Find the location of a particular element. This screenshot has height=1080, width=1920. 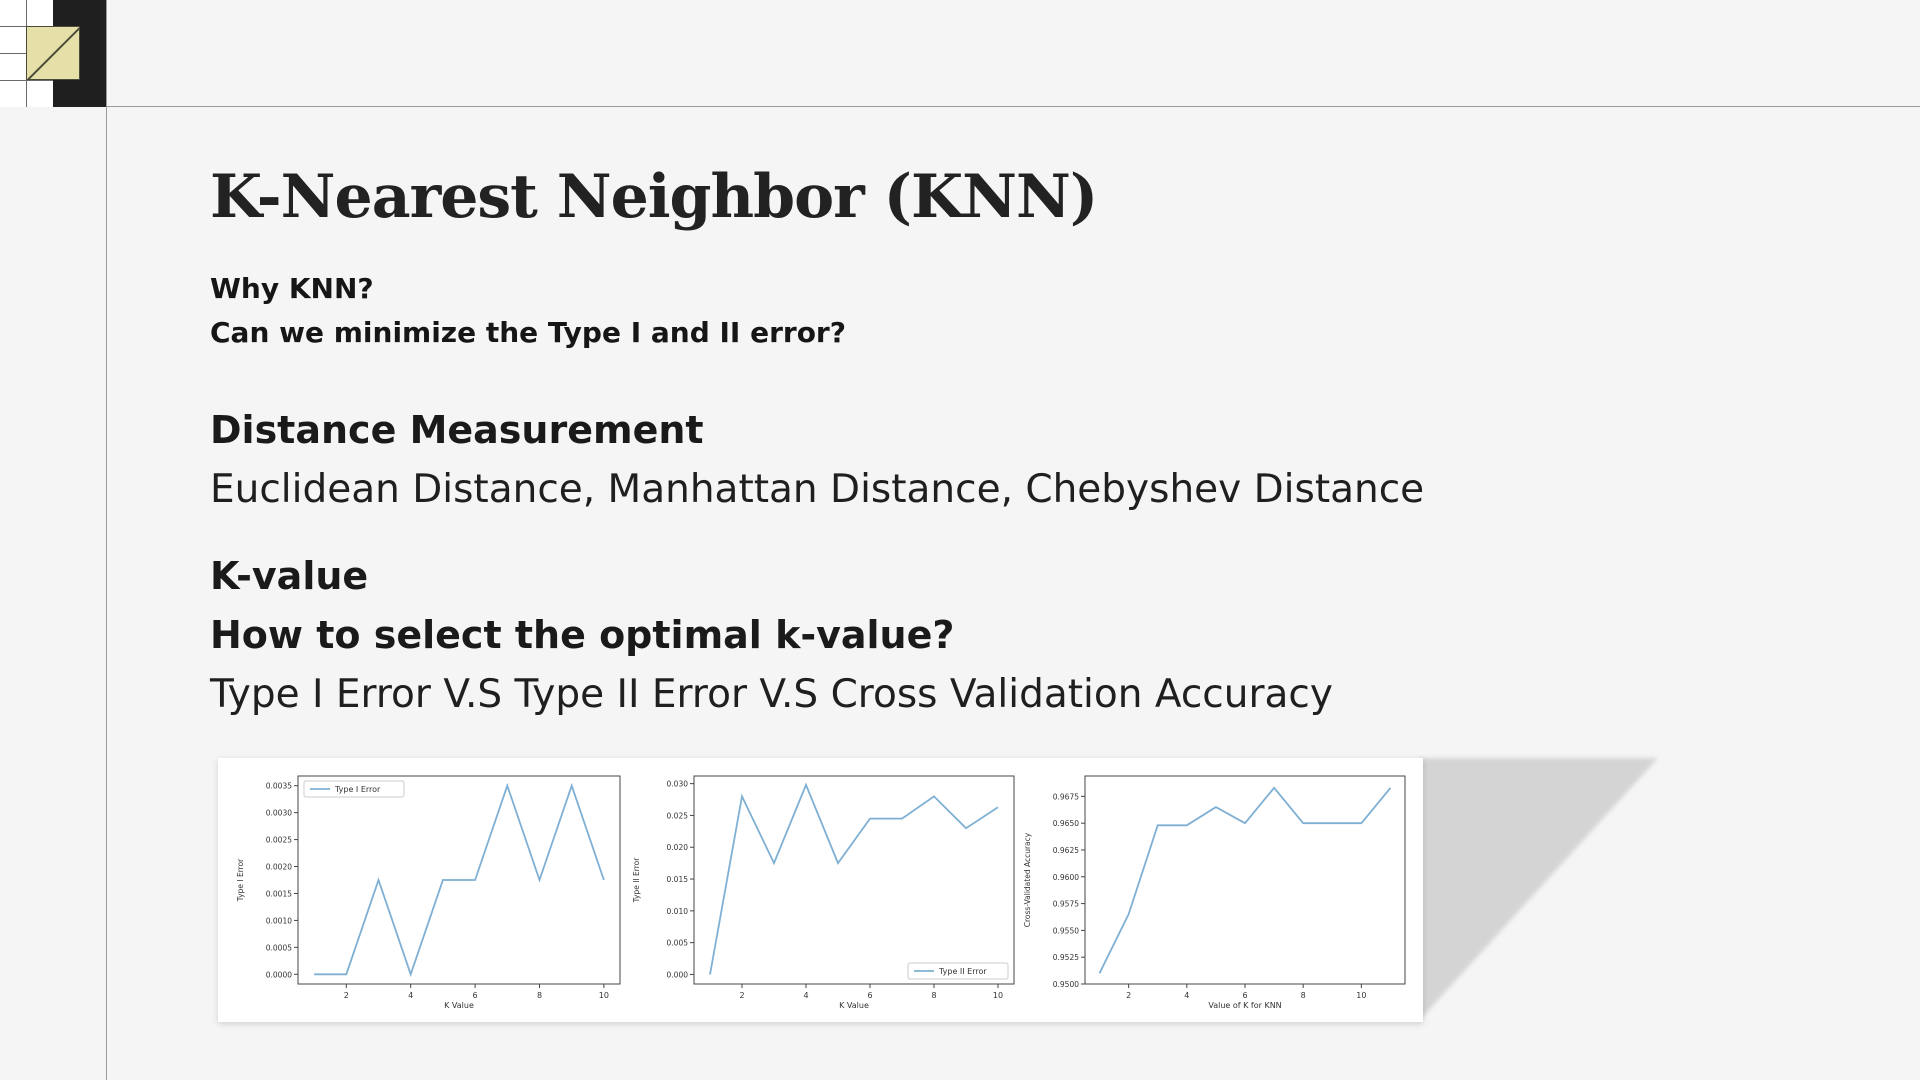

y-tick-label: 0.000 is located at coordinates (678, 974).